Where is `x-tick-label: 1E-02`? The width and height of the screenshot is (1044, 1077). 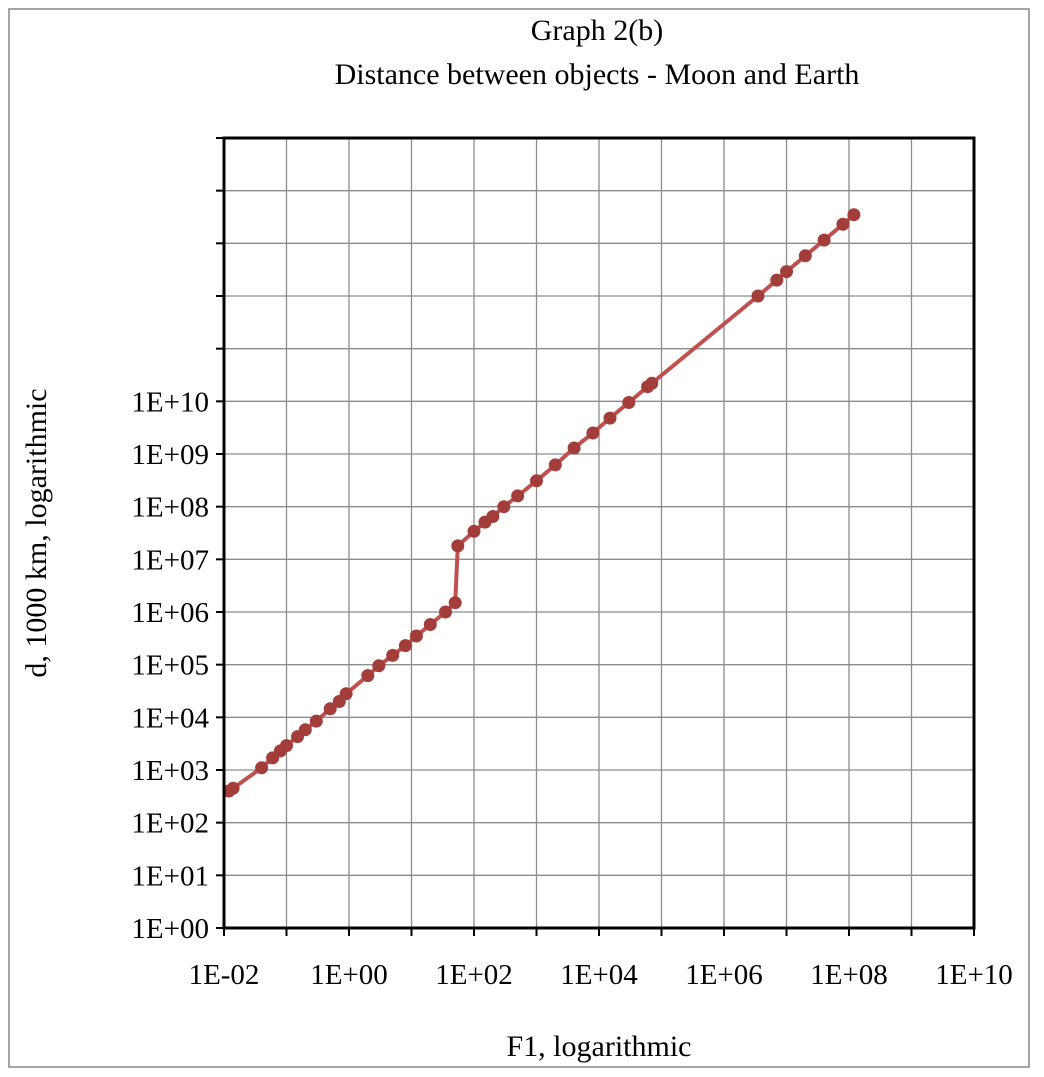 x-tick-label: 1E-02 is located at coordinates (224, 975).